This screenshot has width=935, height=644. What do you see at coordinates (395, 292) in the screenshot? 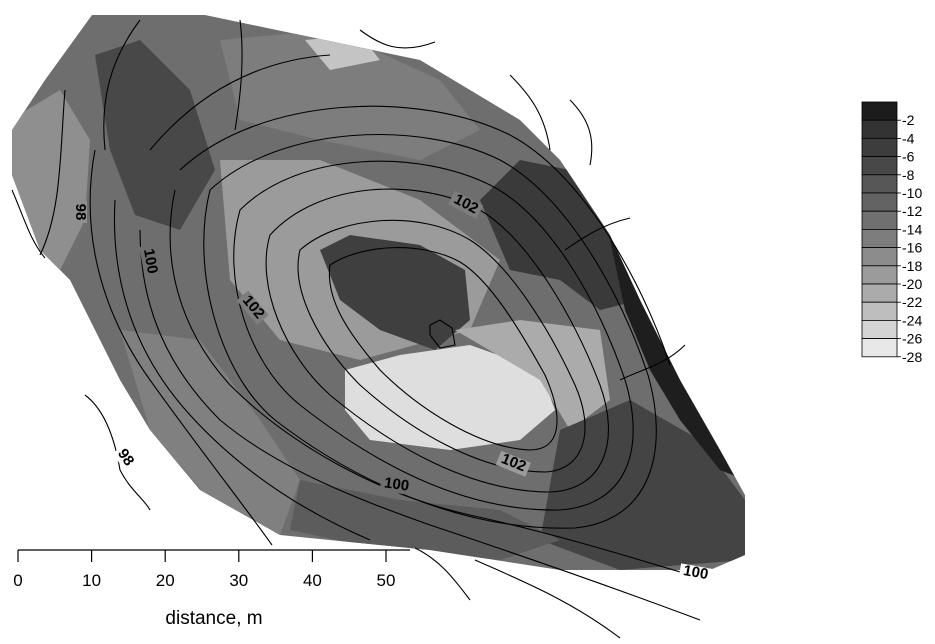
I see `zone-central-dark` at bounding box center [395, 292].